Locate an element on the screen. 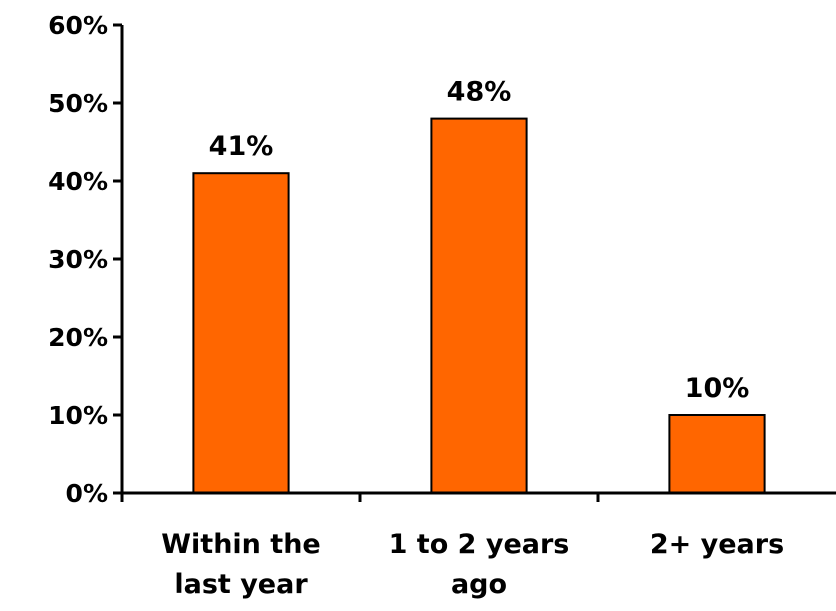  category-label-line: ago is located at coordinates (479, 584).